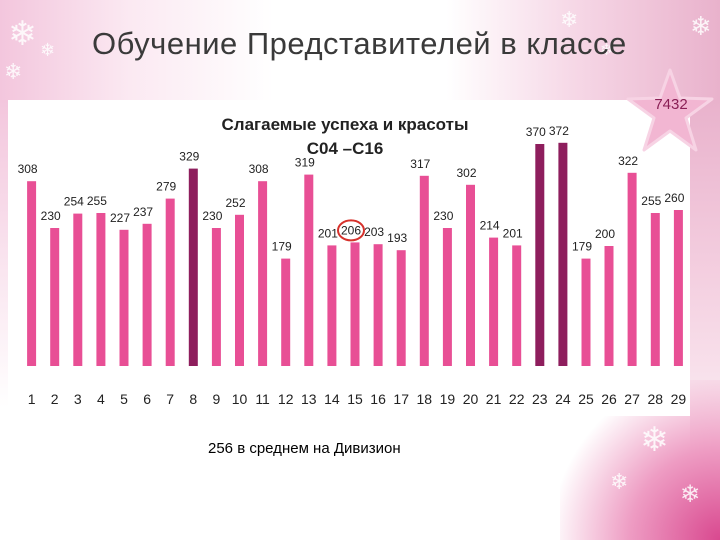 The height and width of the screenshot is (540, 720). Describe the element at coordinates (212, 216) in the screenshot. I see `value-label-9: 230` at that location.